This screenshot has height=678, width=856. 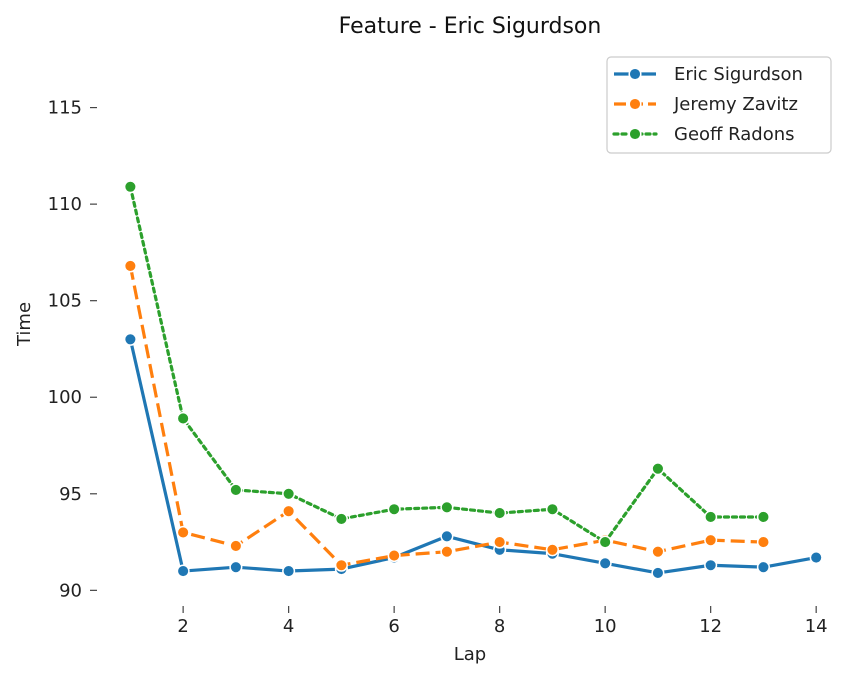 I want to click on legend-item: Geoff Radons, so click(x=703, y=134).